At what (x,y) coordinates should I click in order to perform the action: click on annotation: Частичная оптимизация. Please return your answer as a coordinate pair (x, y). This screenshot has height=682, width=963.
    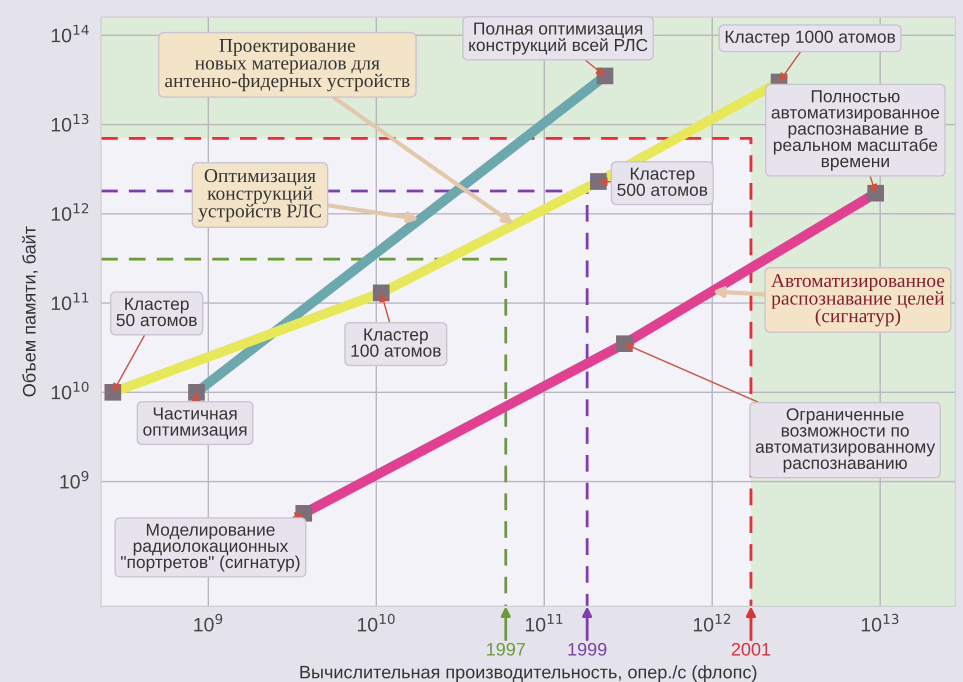
    Looking at the image, I should click on (194, 423).